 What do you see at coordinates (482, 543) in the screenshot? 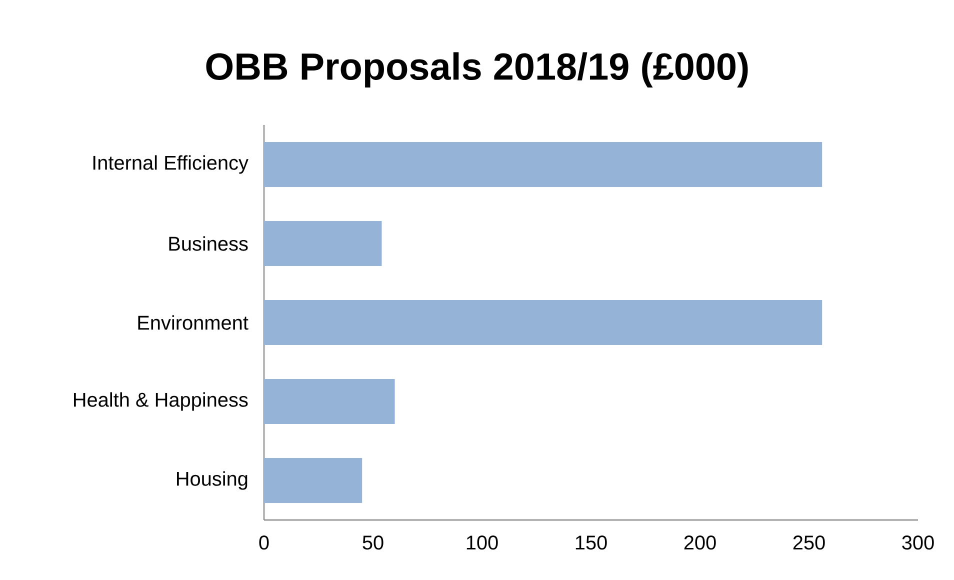
I see `x-tick-label: 100` at bounding box center [482, 543].